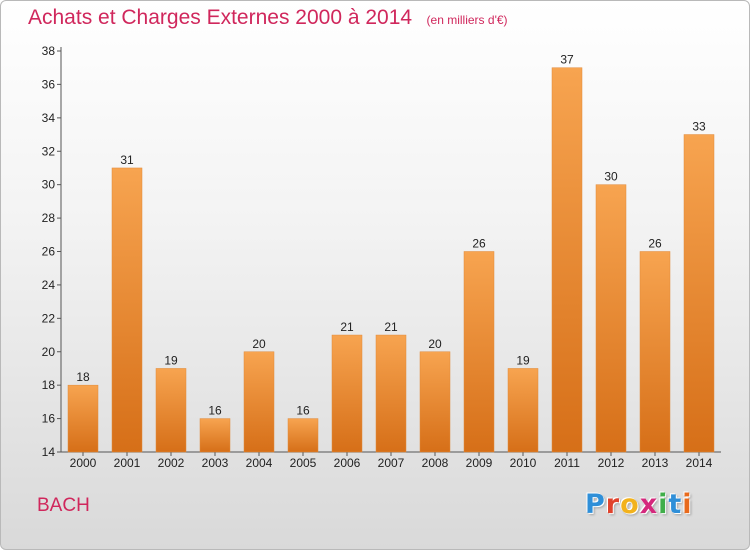 Image resolution: width=750 pixels, height=550 pixels. Describe the element at coordinates (595, 504) in the screenshot. I see `logo-letter: P` at that location.